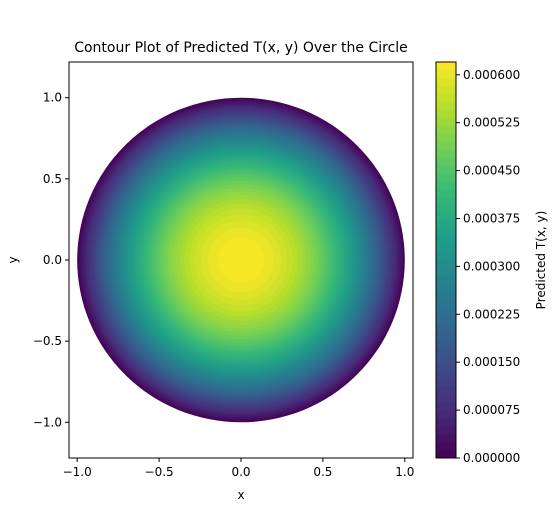 The height and width of the screenshot is (515, 554). I want to click on y-tick-label: 0.0, so click(52, 260).